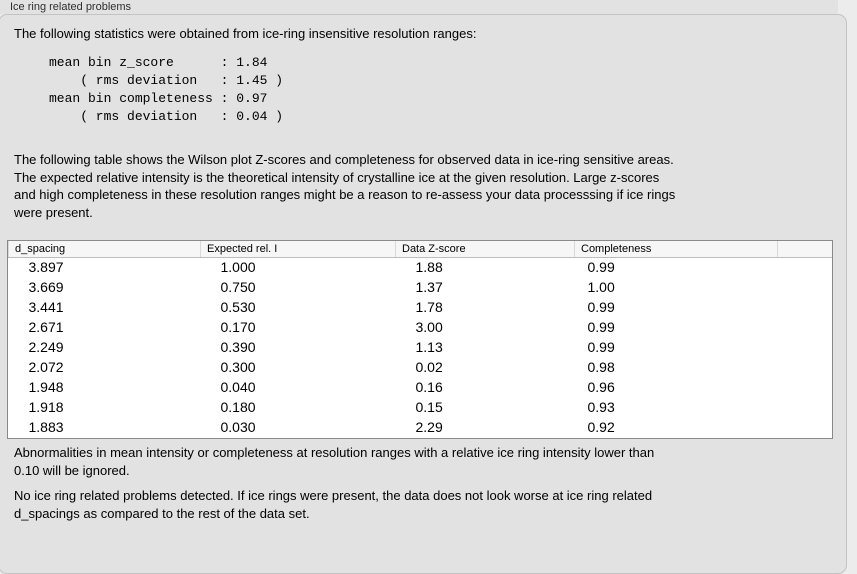 The width and height of the screenshot is (857, 574). What do you see at coordinates (485, 249) in the screenshot?
I see `column-header-data-z-score: Data Z-score` at bounding box center [485, 249].